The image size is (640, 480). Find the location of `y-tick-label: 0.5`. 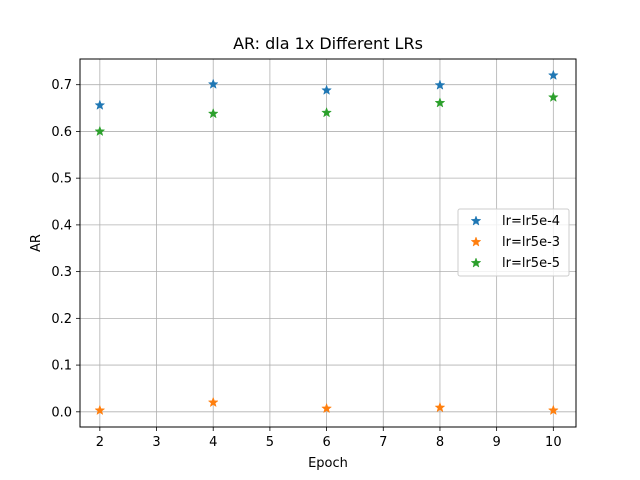

y-tick-label: 0.5 is located at coordinates (61, 179).